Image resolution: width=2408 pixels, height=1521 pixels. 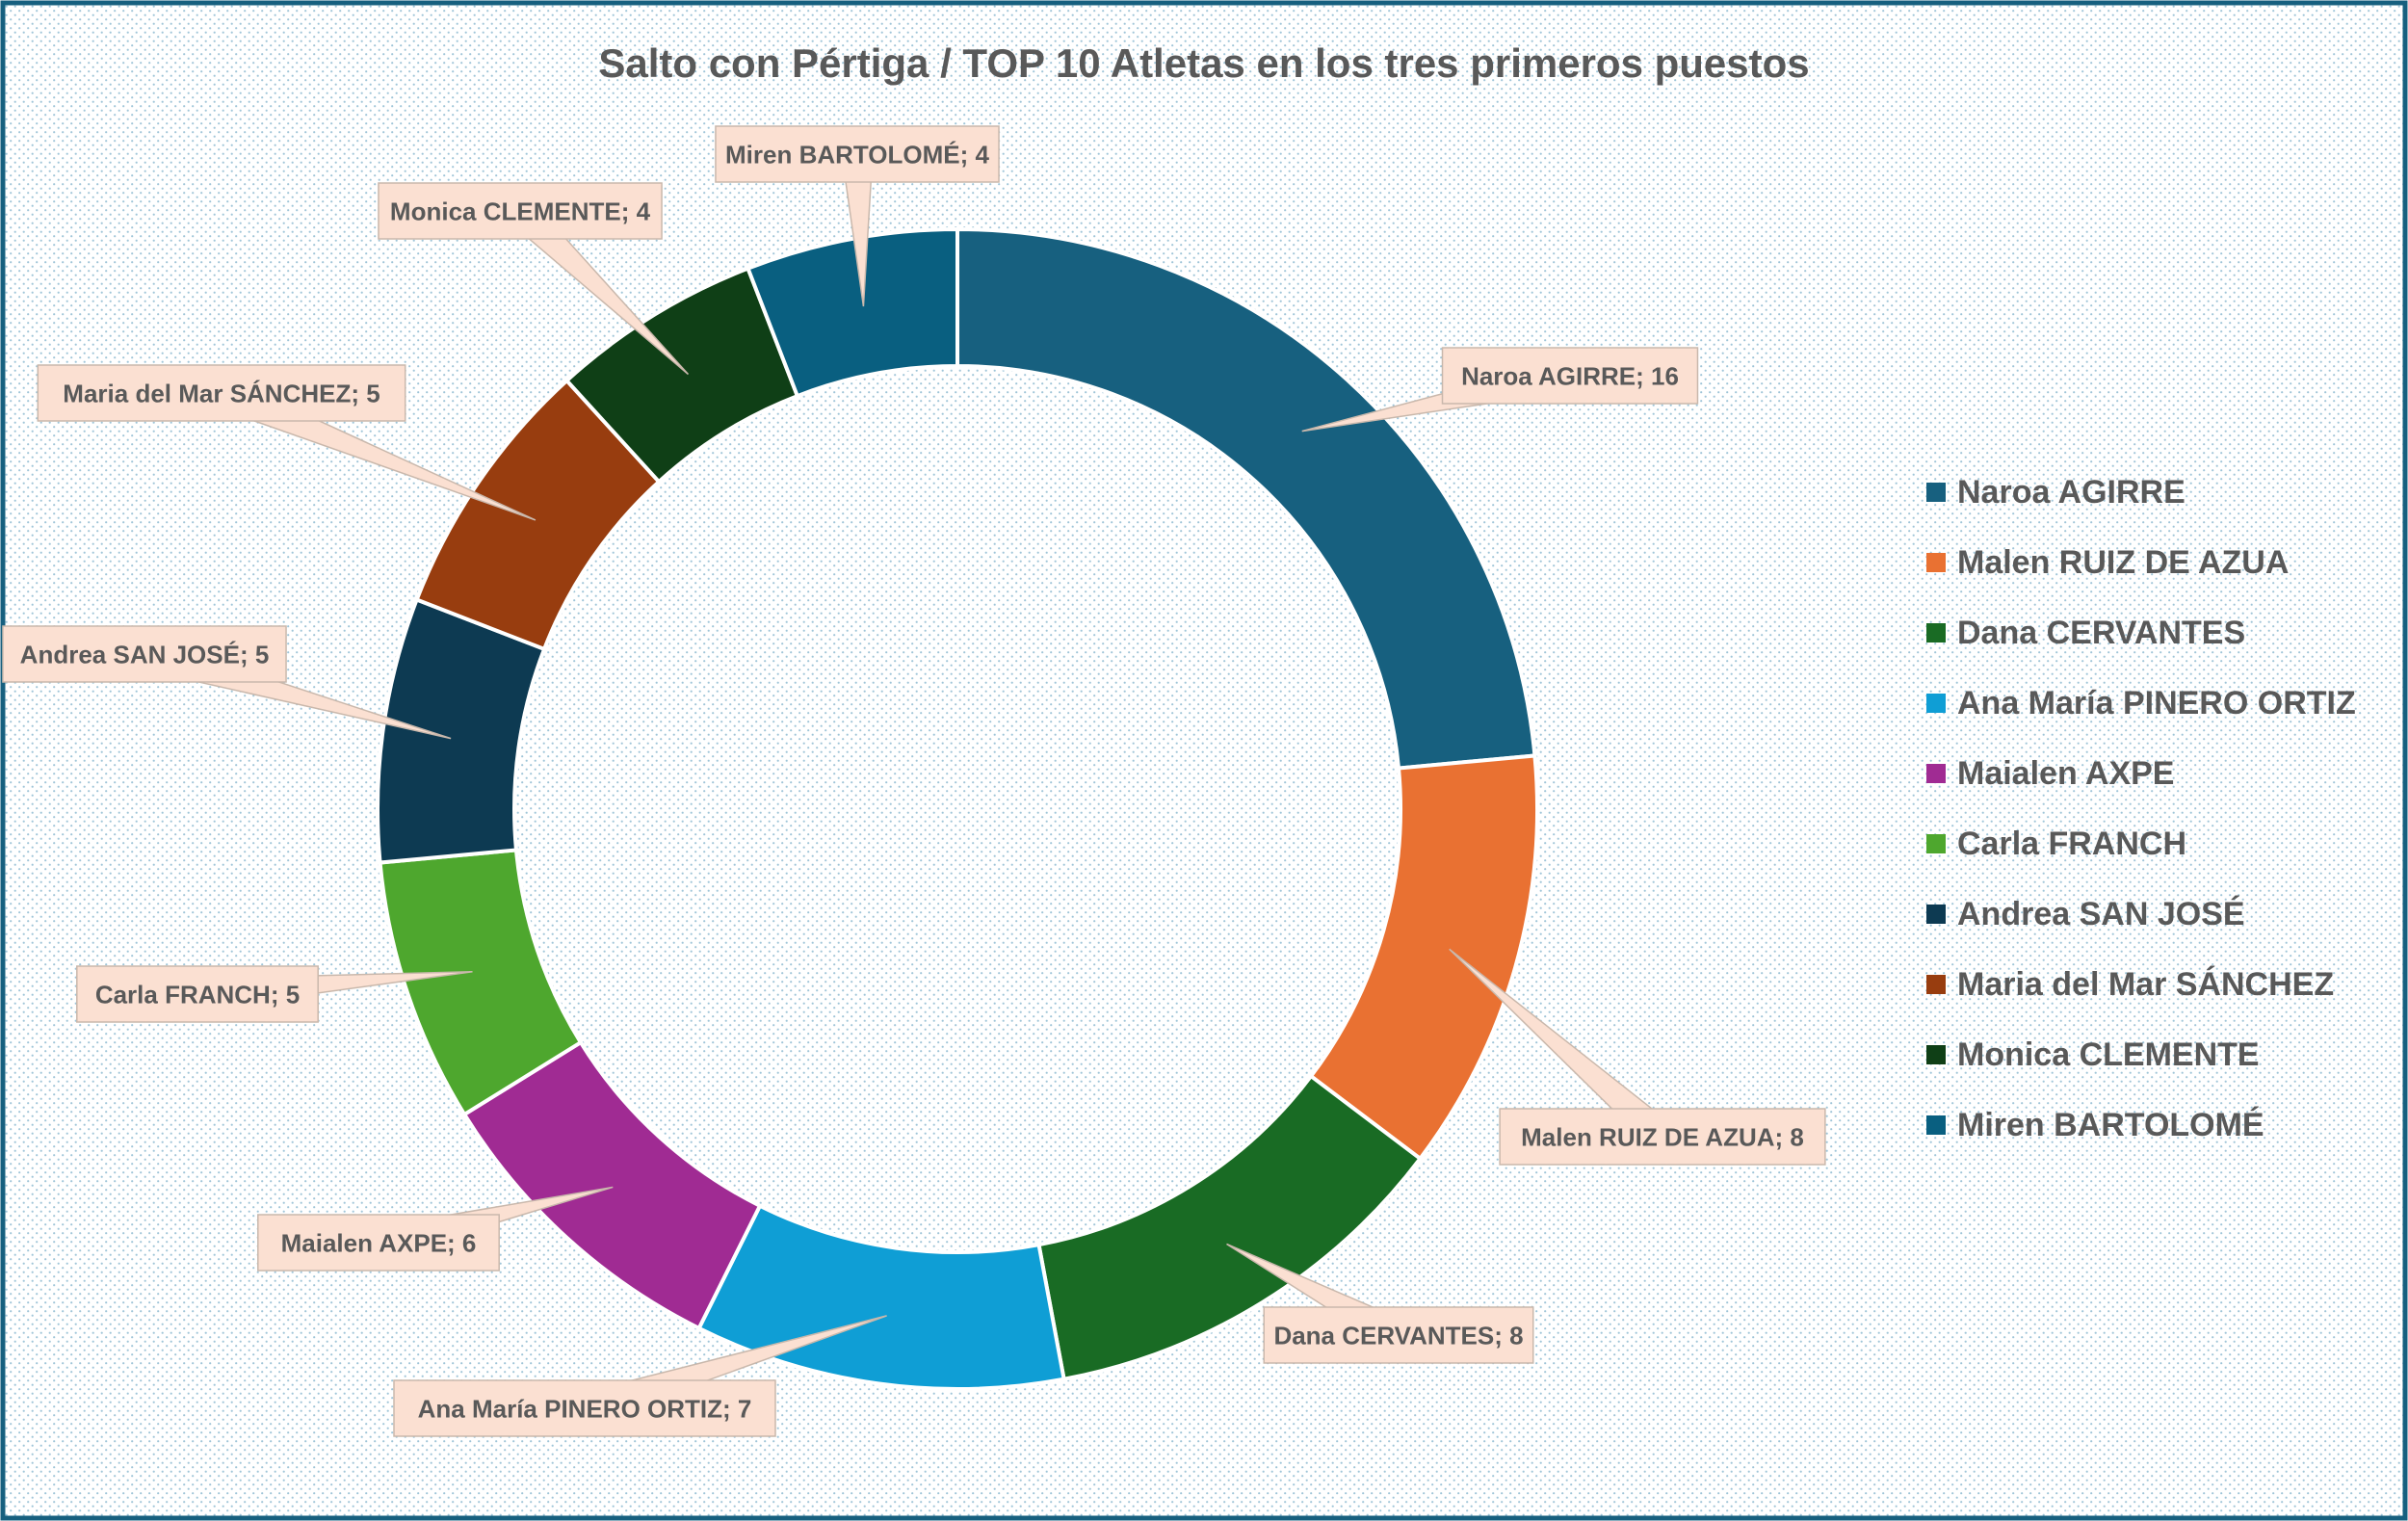 I want to click on legend-item-andrea-san-jose: Andrea SAN JOSÉ, so click(x=2085, y=914).